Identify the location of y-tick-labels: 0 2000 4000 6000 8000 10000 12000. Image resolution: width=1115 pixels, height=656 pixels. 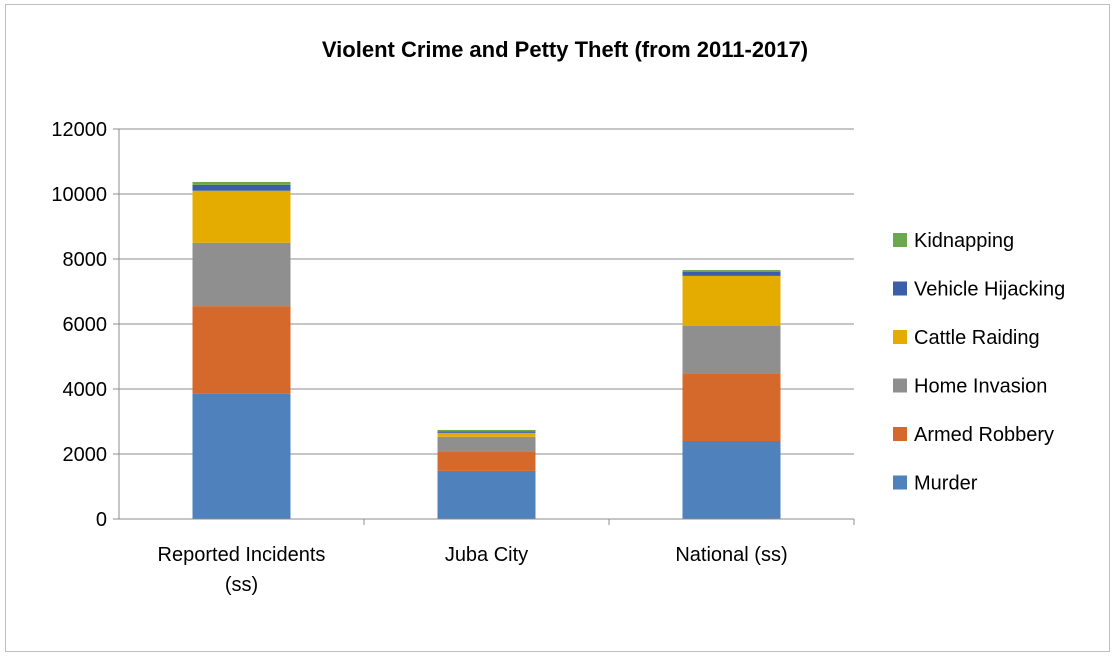
(79, 325).